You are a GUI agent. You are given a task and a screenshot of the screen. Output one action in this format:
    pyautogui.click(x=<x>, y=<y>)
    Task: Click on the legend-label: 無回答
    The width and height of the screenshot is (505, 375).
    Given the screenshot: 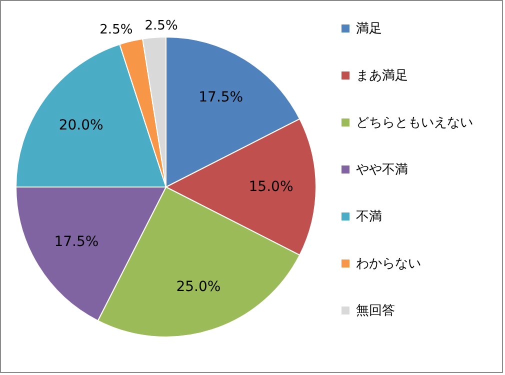 What is the action you would take?
    pyautogui.click(x=375, y=311)
    